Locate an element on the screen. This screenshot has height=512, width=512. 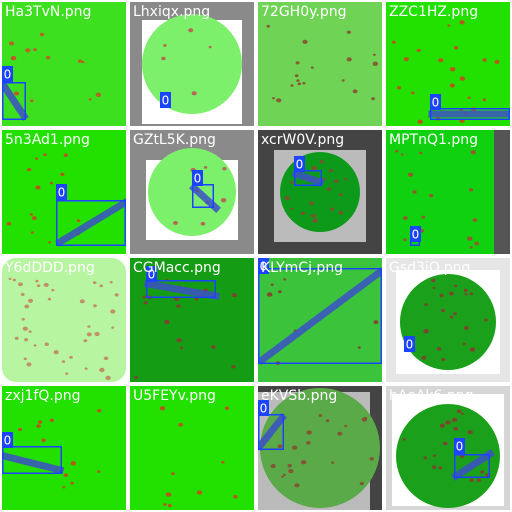
image-tile: 0 zxj1fQ.png is located at coordinates (64, 448).